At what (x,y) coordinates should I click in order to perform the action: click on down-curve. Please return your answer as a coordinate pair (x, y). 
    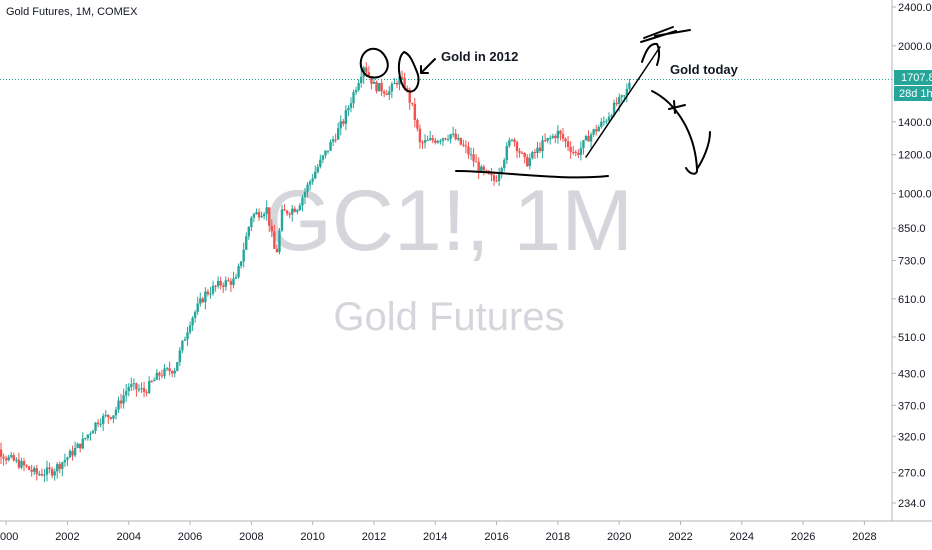
    Looking at the image, I should click on (681, 132).